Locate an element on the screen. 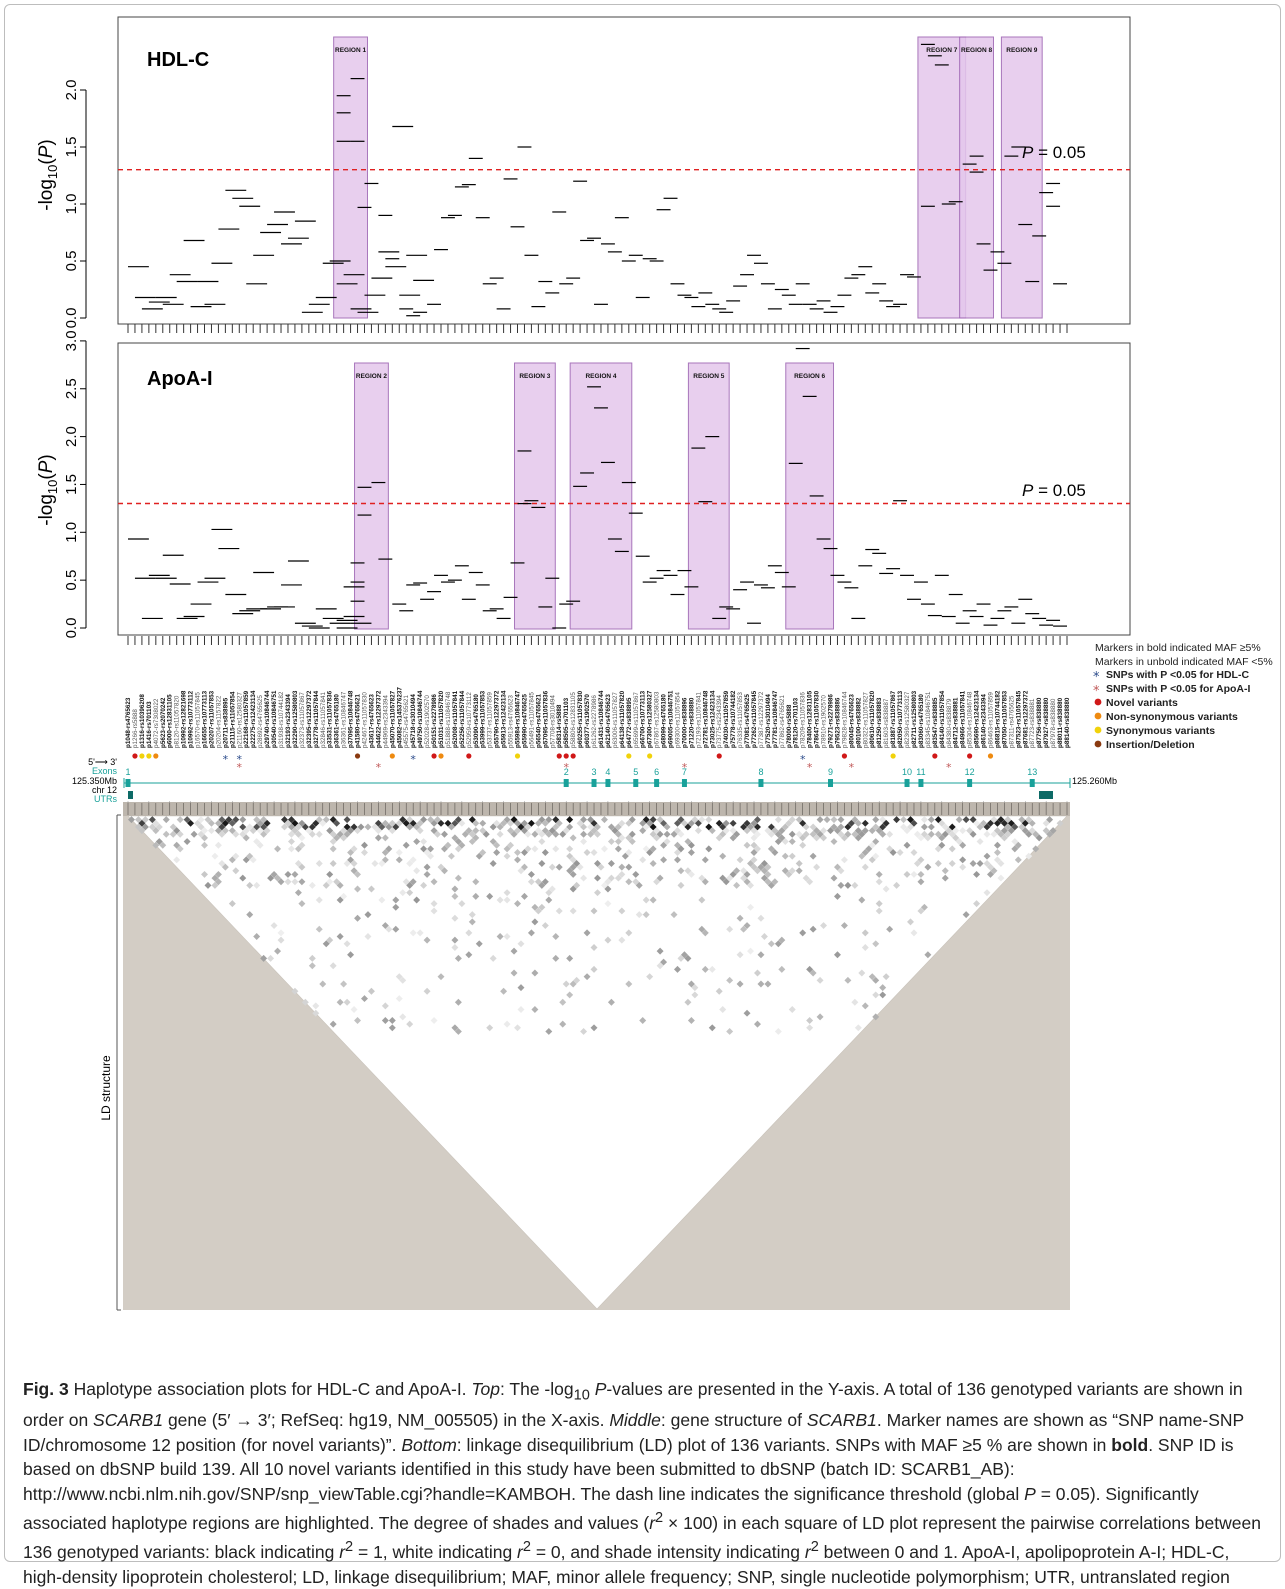 The image size is (1285, 1589). apoa-y-tick-label: 2.0 is located at coordinates (71, 436).